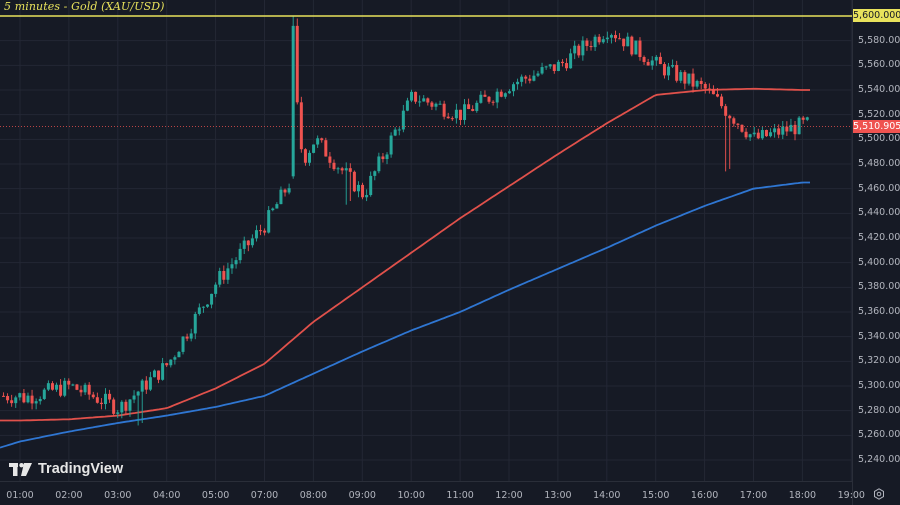 This screenshot has height=505, width=900. What do you see at coordinates (879, 188) in the screenshot?
I see `price-tick: 5,460.000` at bounding box center [879, 188].